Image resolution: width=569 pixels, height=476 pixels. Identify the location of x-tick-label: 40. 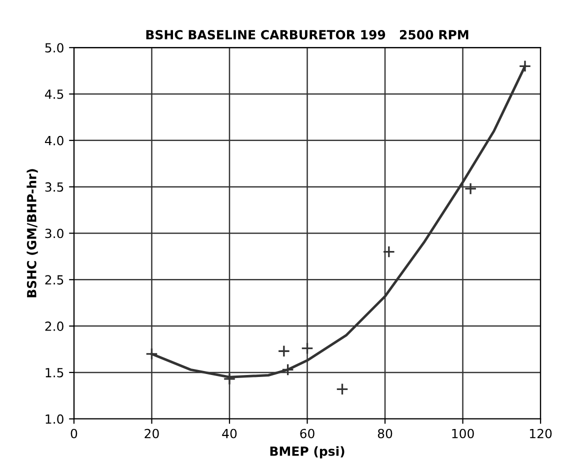
(229, 433).